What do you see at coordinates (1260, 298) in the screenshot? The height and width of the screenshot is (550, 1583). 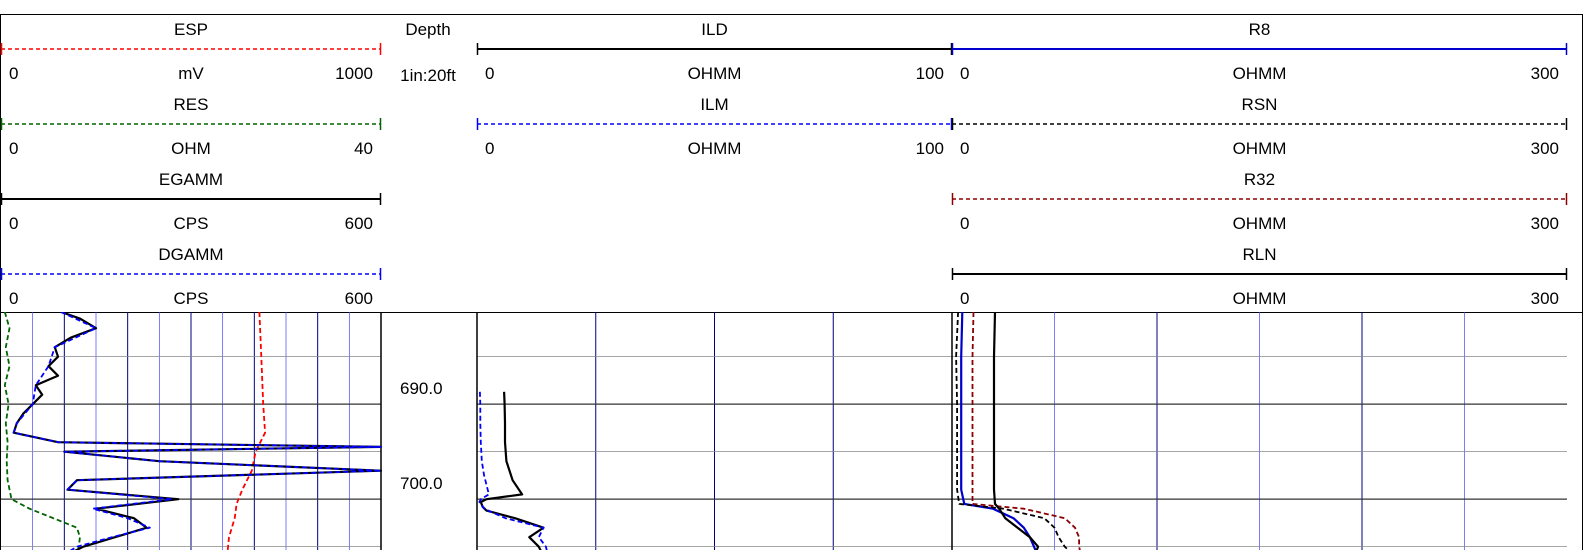 I see `curve-unit-rln: OHMM` at bounding box center [1260, 298].